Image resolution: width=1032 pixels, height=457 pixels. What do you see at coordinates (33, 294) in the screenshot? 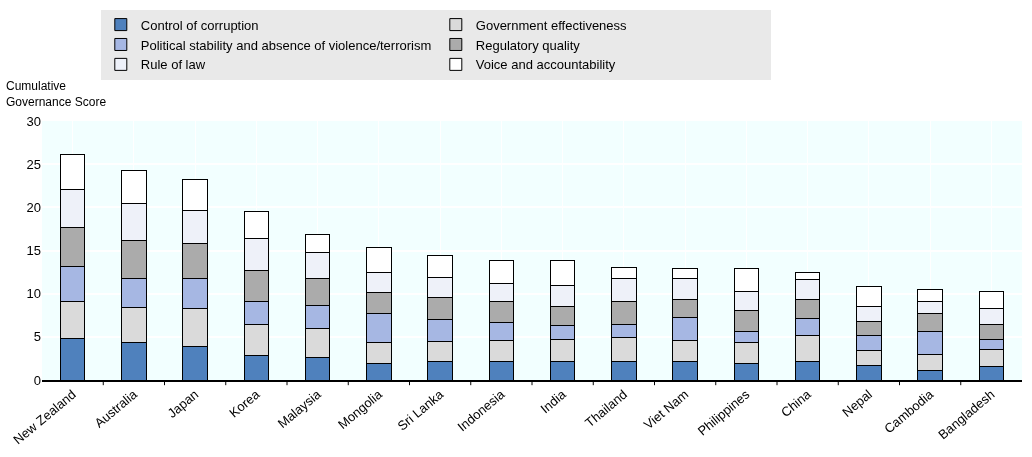
I see `y-tick-label: 10` at bounding box center [33, 294].